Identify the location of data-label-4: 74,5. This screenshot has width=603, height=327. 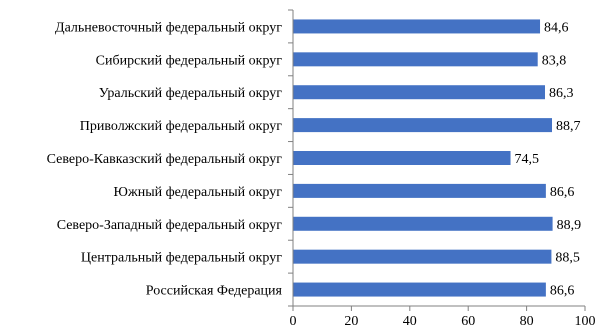
(527, 159).